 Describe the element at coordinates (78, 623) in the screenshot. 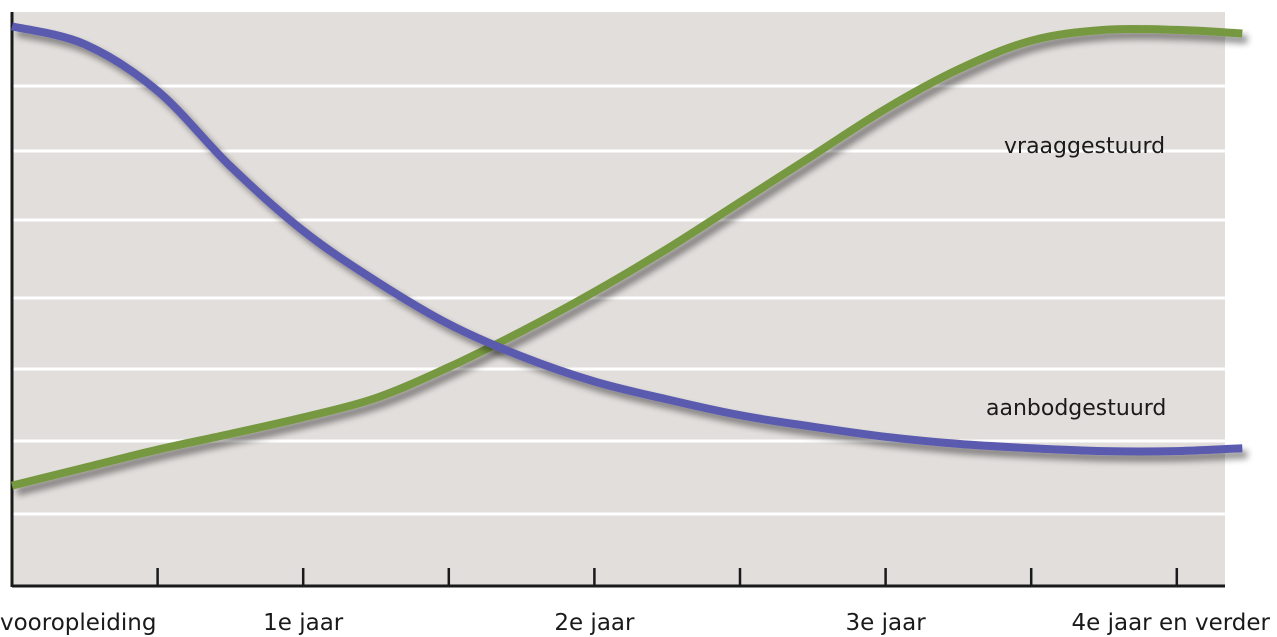

I see `x-tick-label: vooropleiding` at that location.